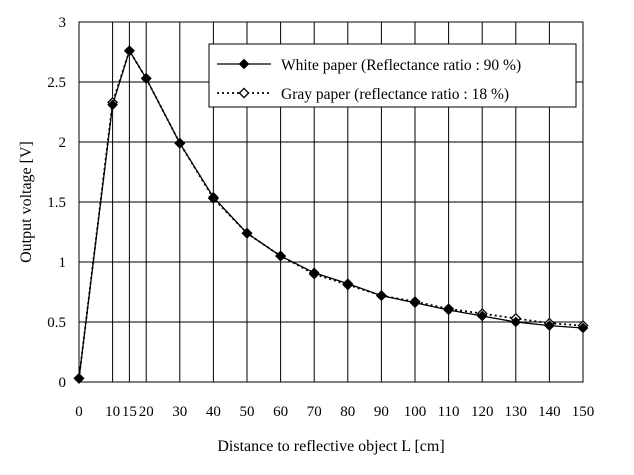 This screenshot has width=634, height=475. I want to click on legend-box, so click(392, 75).